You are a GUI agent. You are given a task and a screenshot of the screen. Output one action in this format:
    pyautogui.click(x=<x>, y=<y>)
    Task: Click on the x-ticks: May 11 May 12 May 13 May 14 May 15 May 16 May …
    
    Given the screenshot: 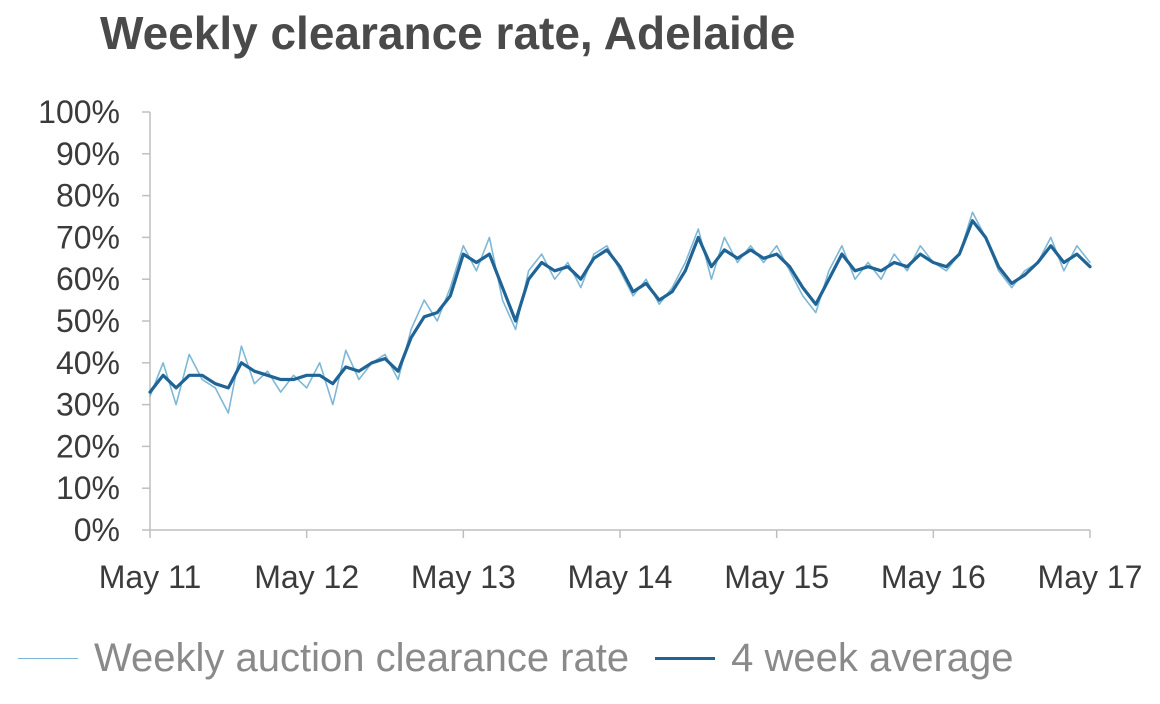 What is the action you would take?
    pyautogui.click(x=621, y=562)
    